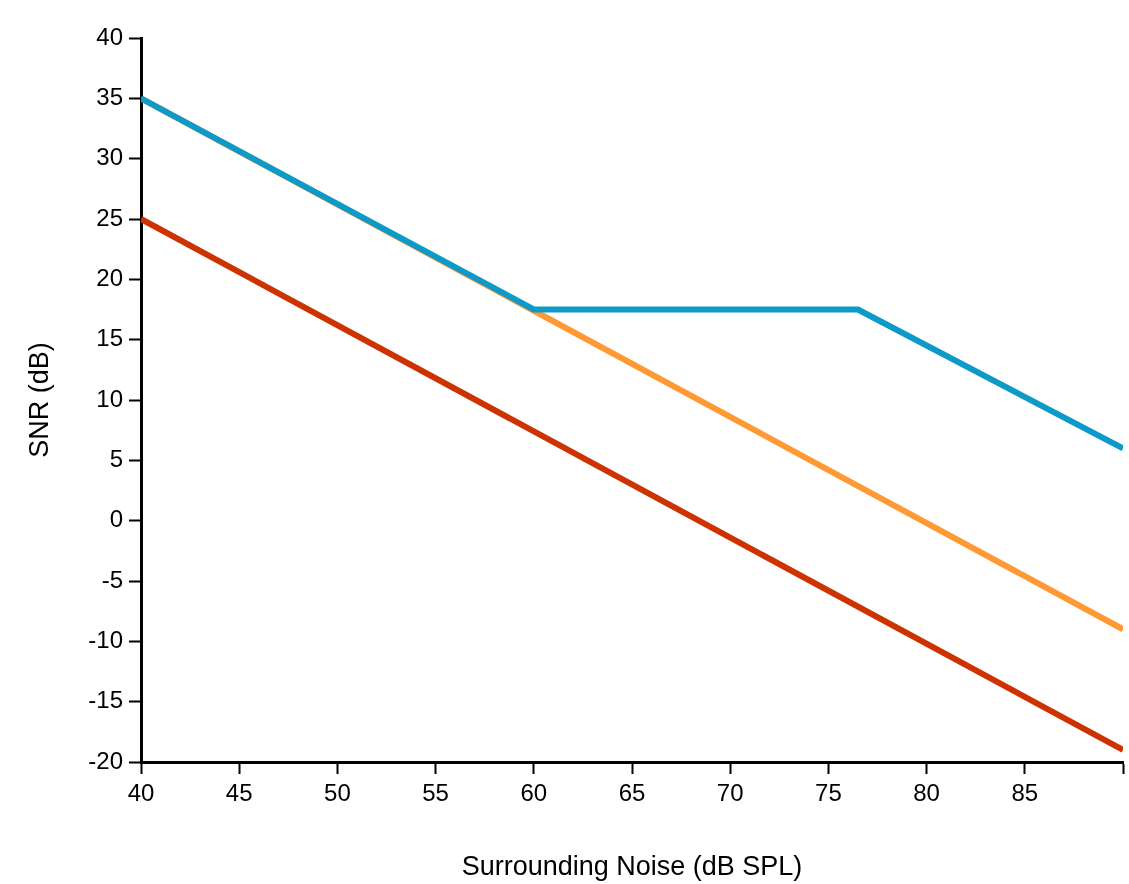 The height and width of the screenshot is (884, 1129). I want to click on y-tick-label: 0, so click(116, 519).